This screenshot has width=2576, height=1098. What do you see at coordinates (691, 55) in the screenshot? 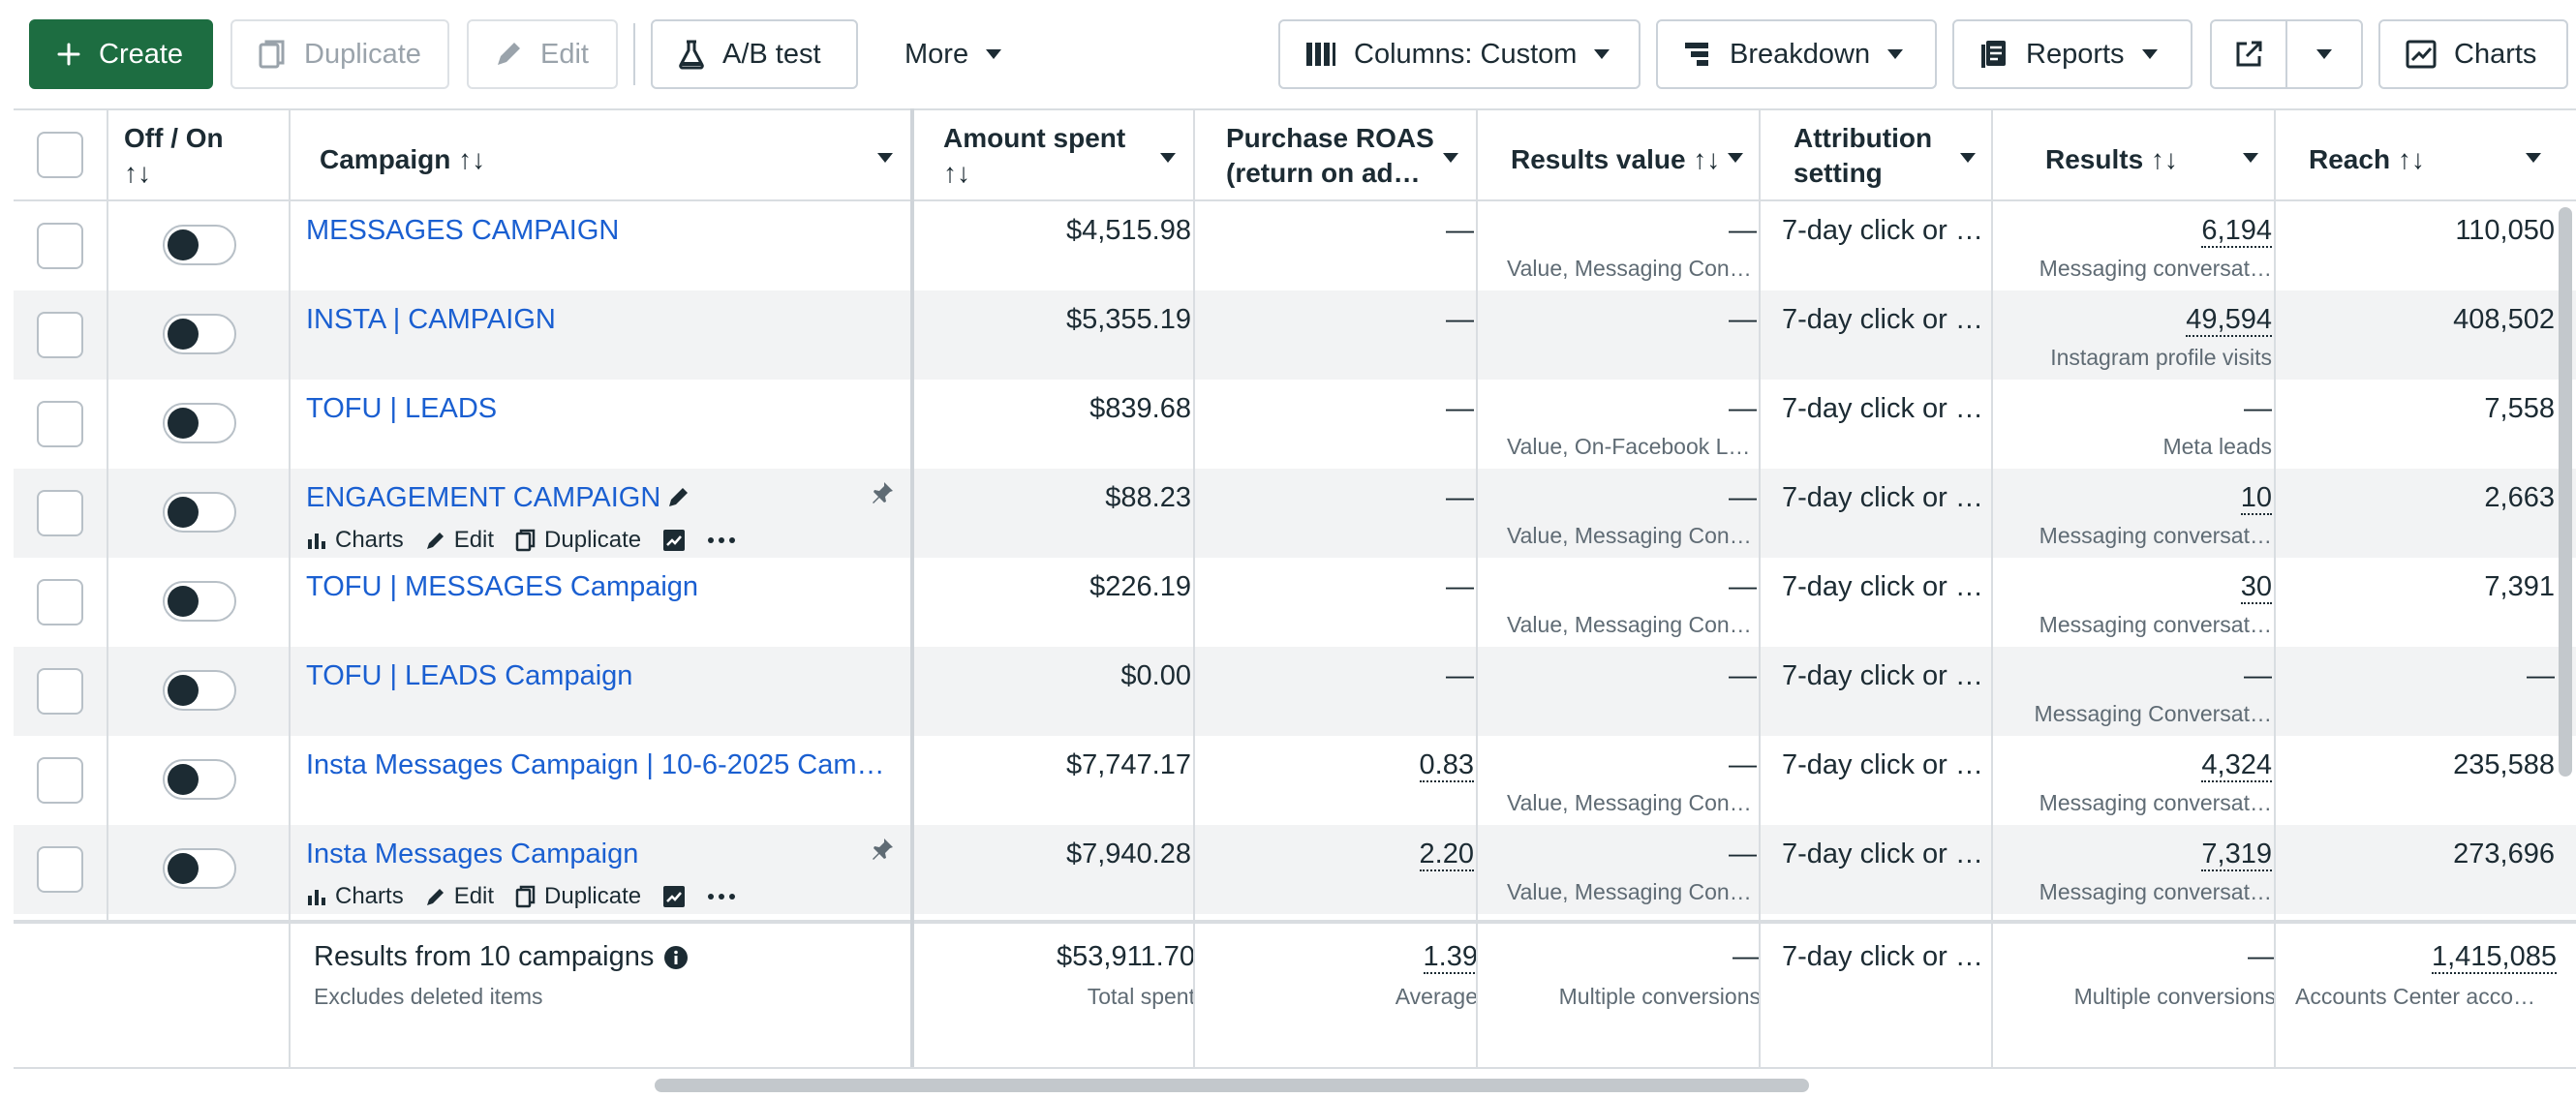
I see `flask-icon` at bounding box center [691, 55].